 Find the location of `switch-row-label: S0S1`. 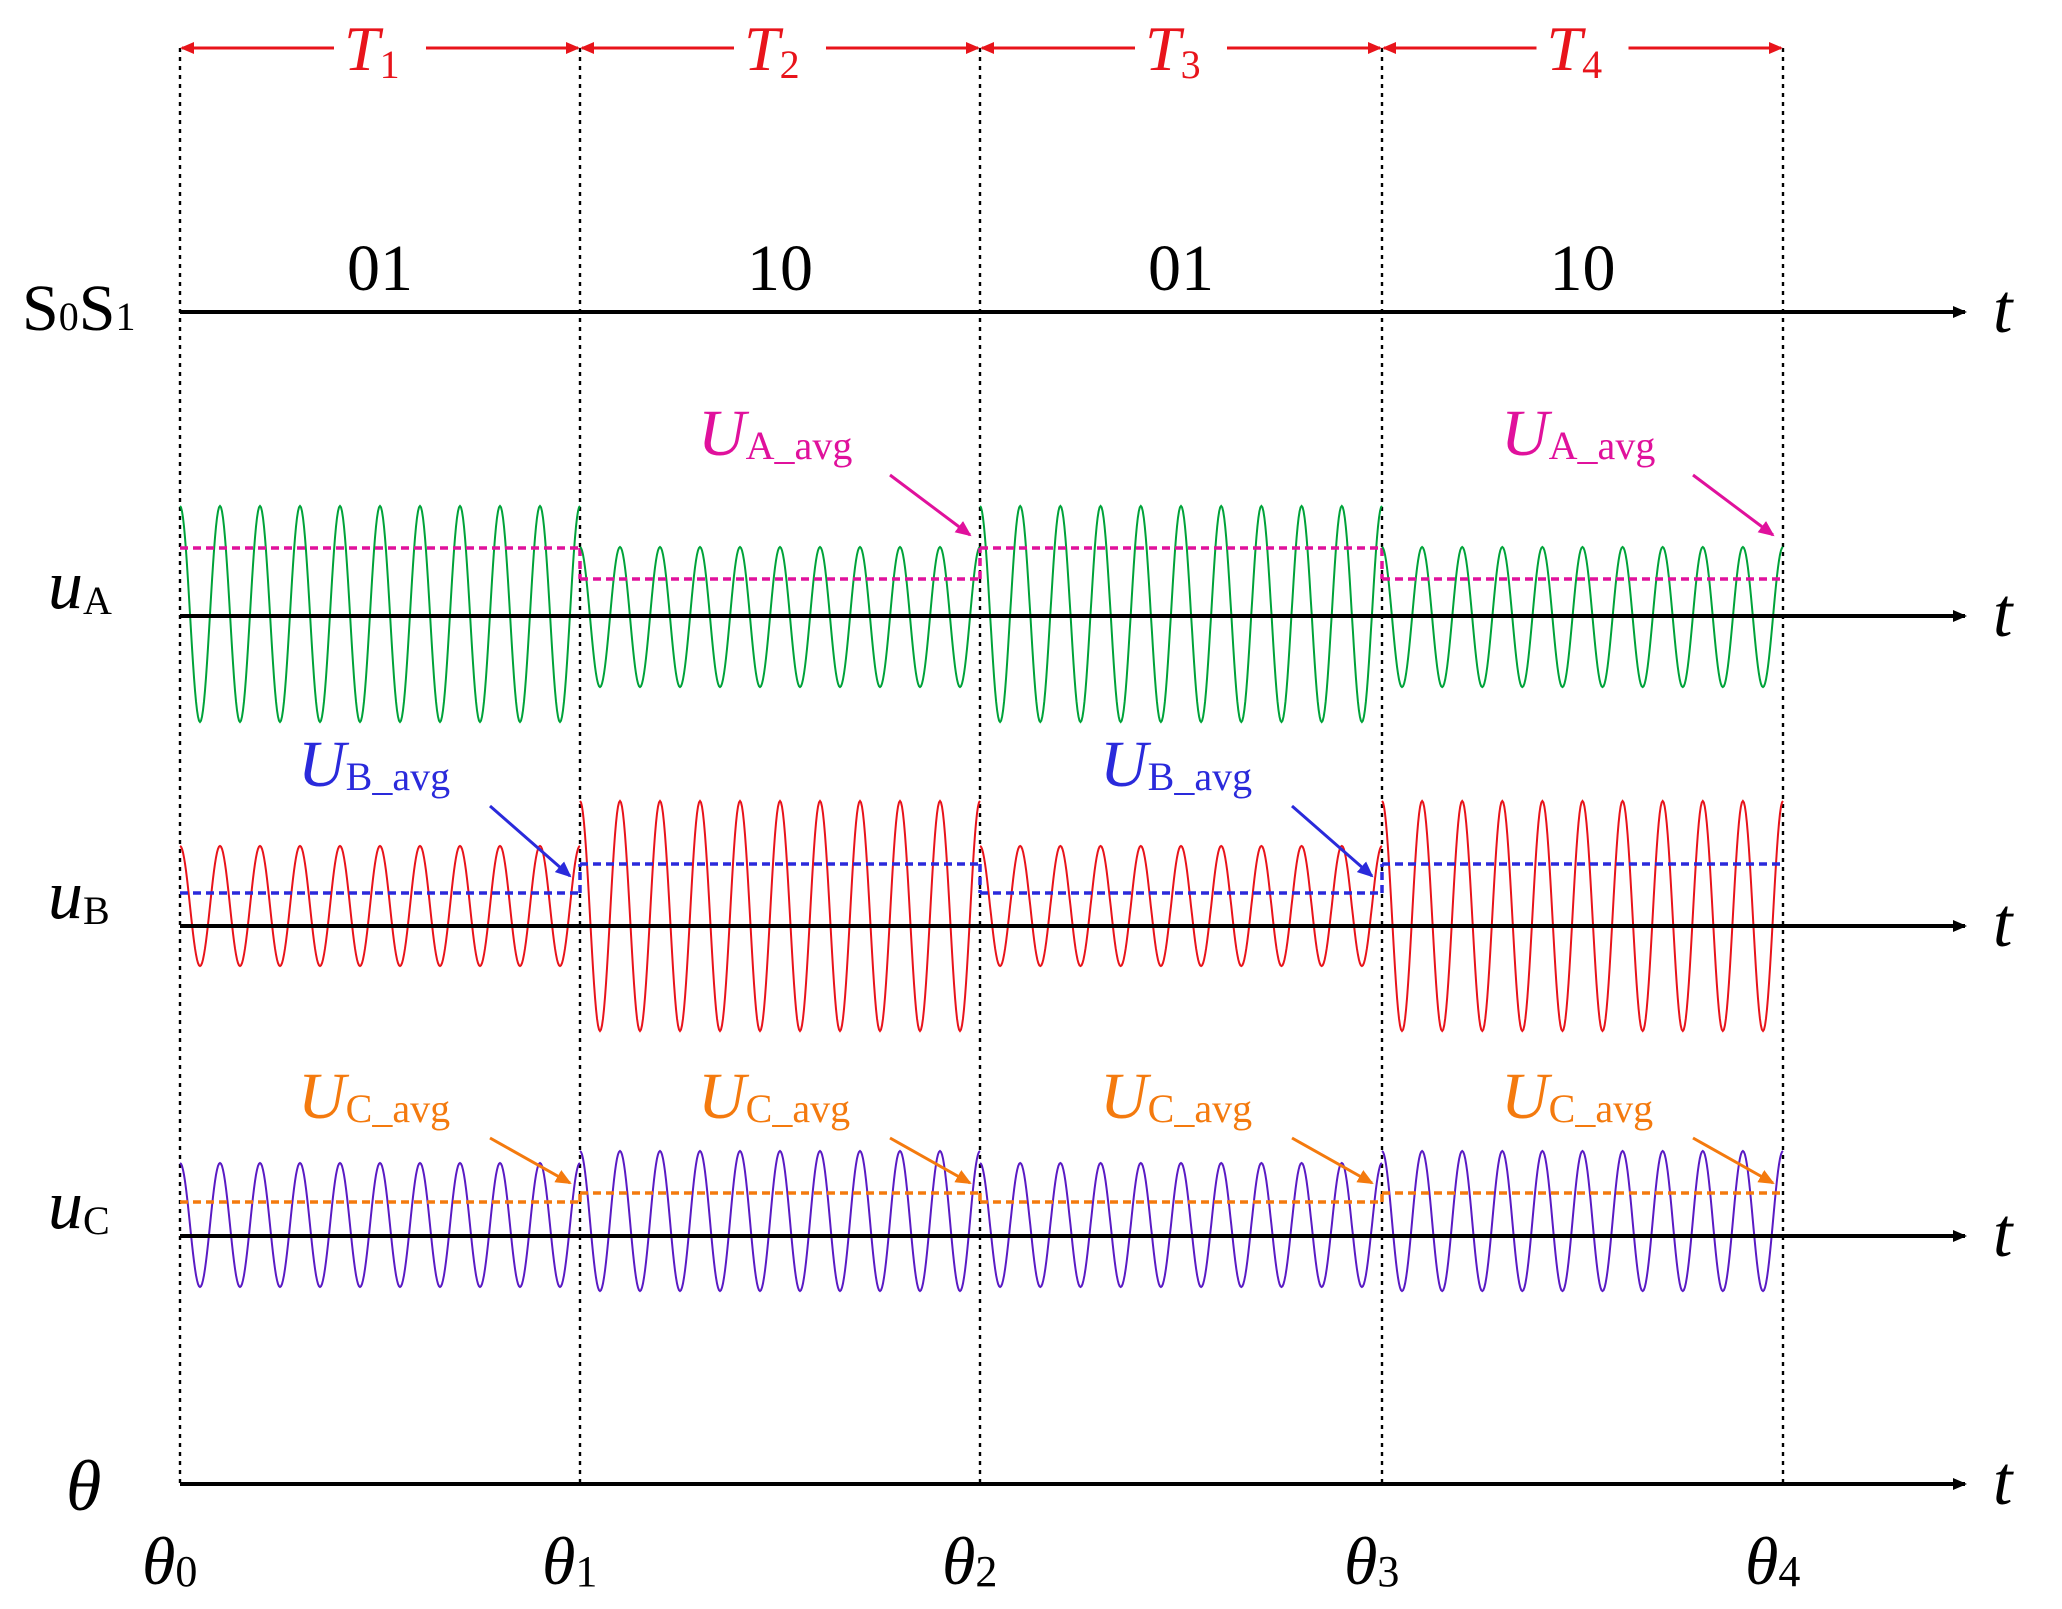

switch-row-label: S0S1 is located at coordinates (78, 308).